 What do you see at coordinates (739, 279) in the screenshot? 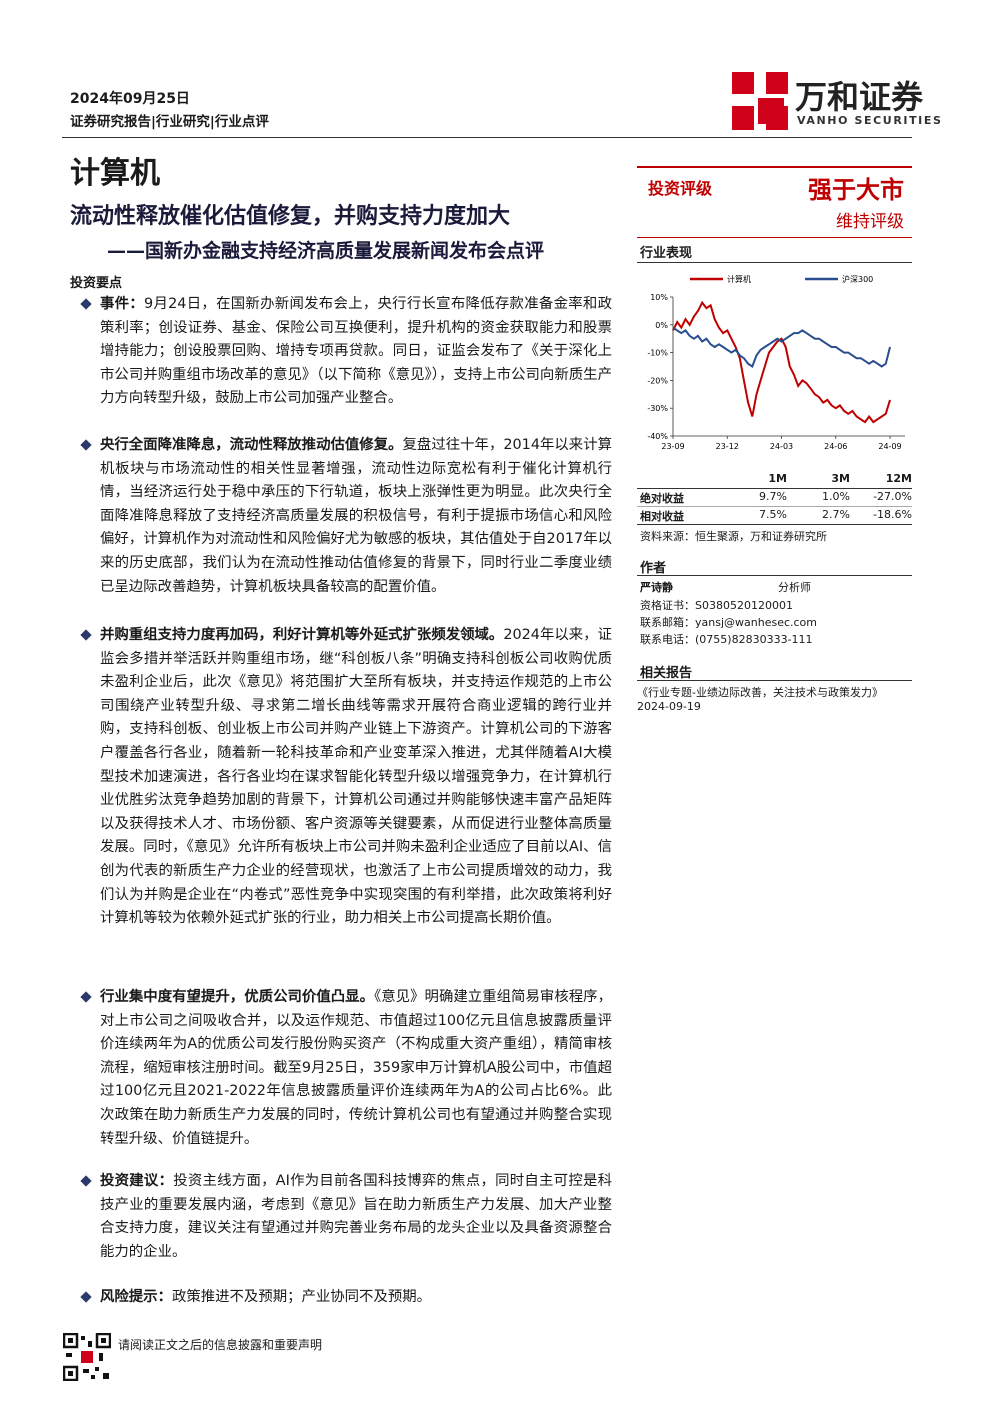
I see `legend-label: 计算机` at bounding box center [739, 279].